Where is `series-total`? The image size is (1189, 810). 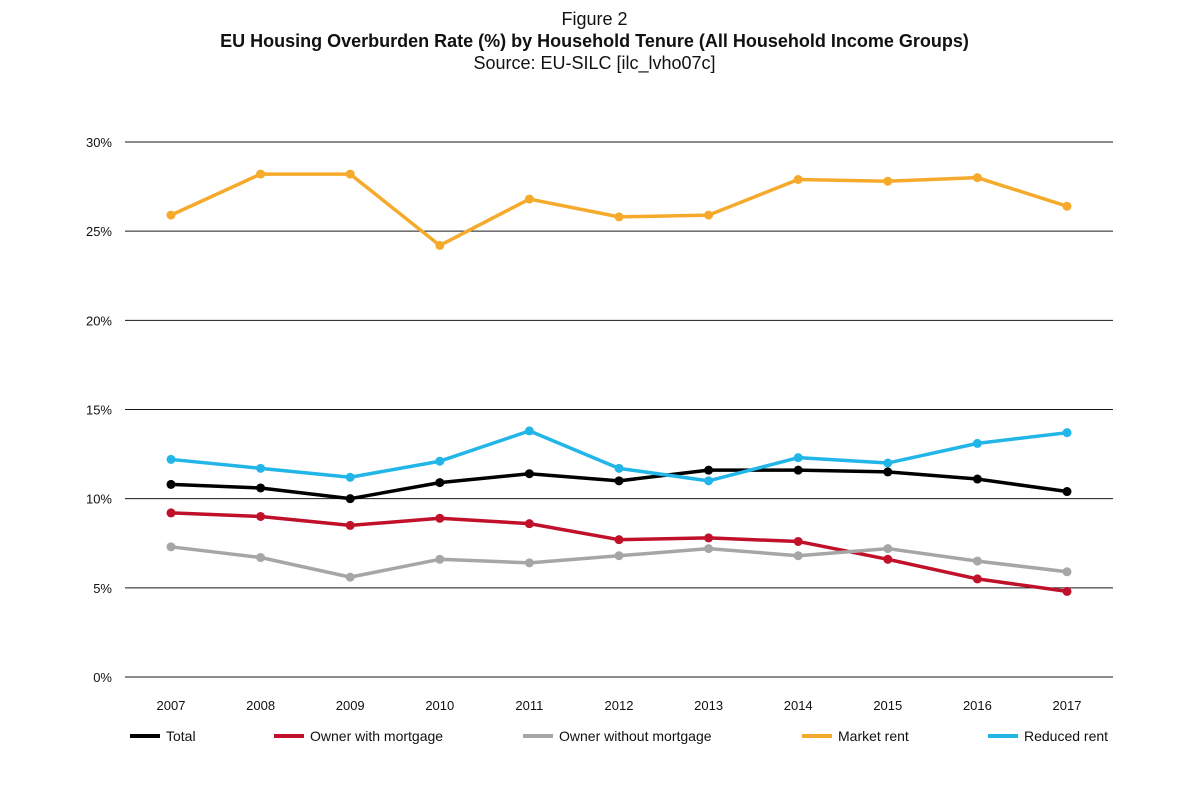 series-total is located at coordinates (619, 484).